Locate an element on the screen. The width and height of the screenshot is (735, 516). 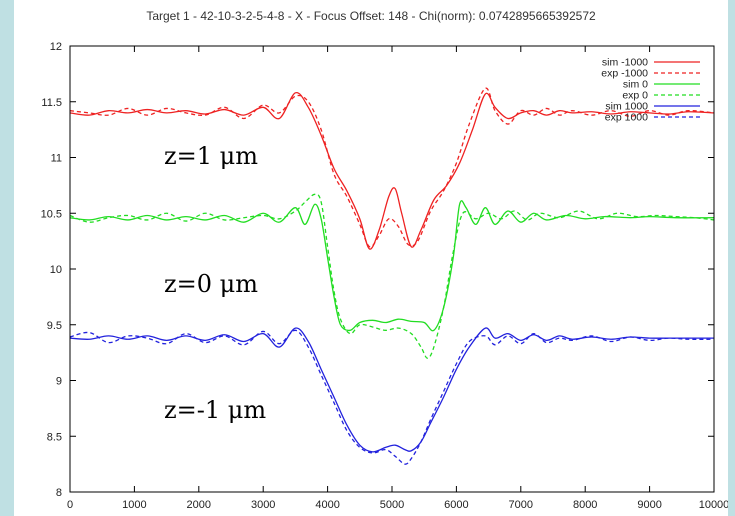
x-tick-label: 10000 is located at coordinates (713, 505).